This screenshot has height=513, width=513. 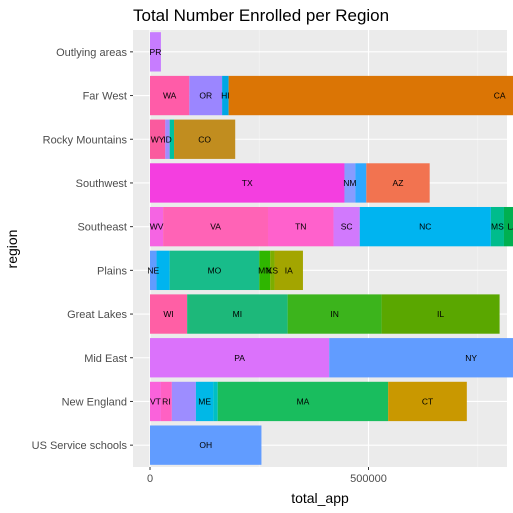 I want to click on segment-label: PA, so click(x=239, y=358).